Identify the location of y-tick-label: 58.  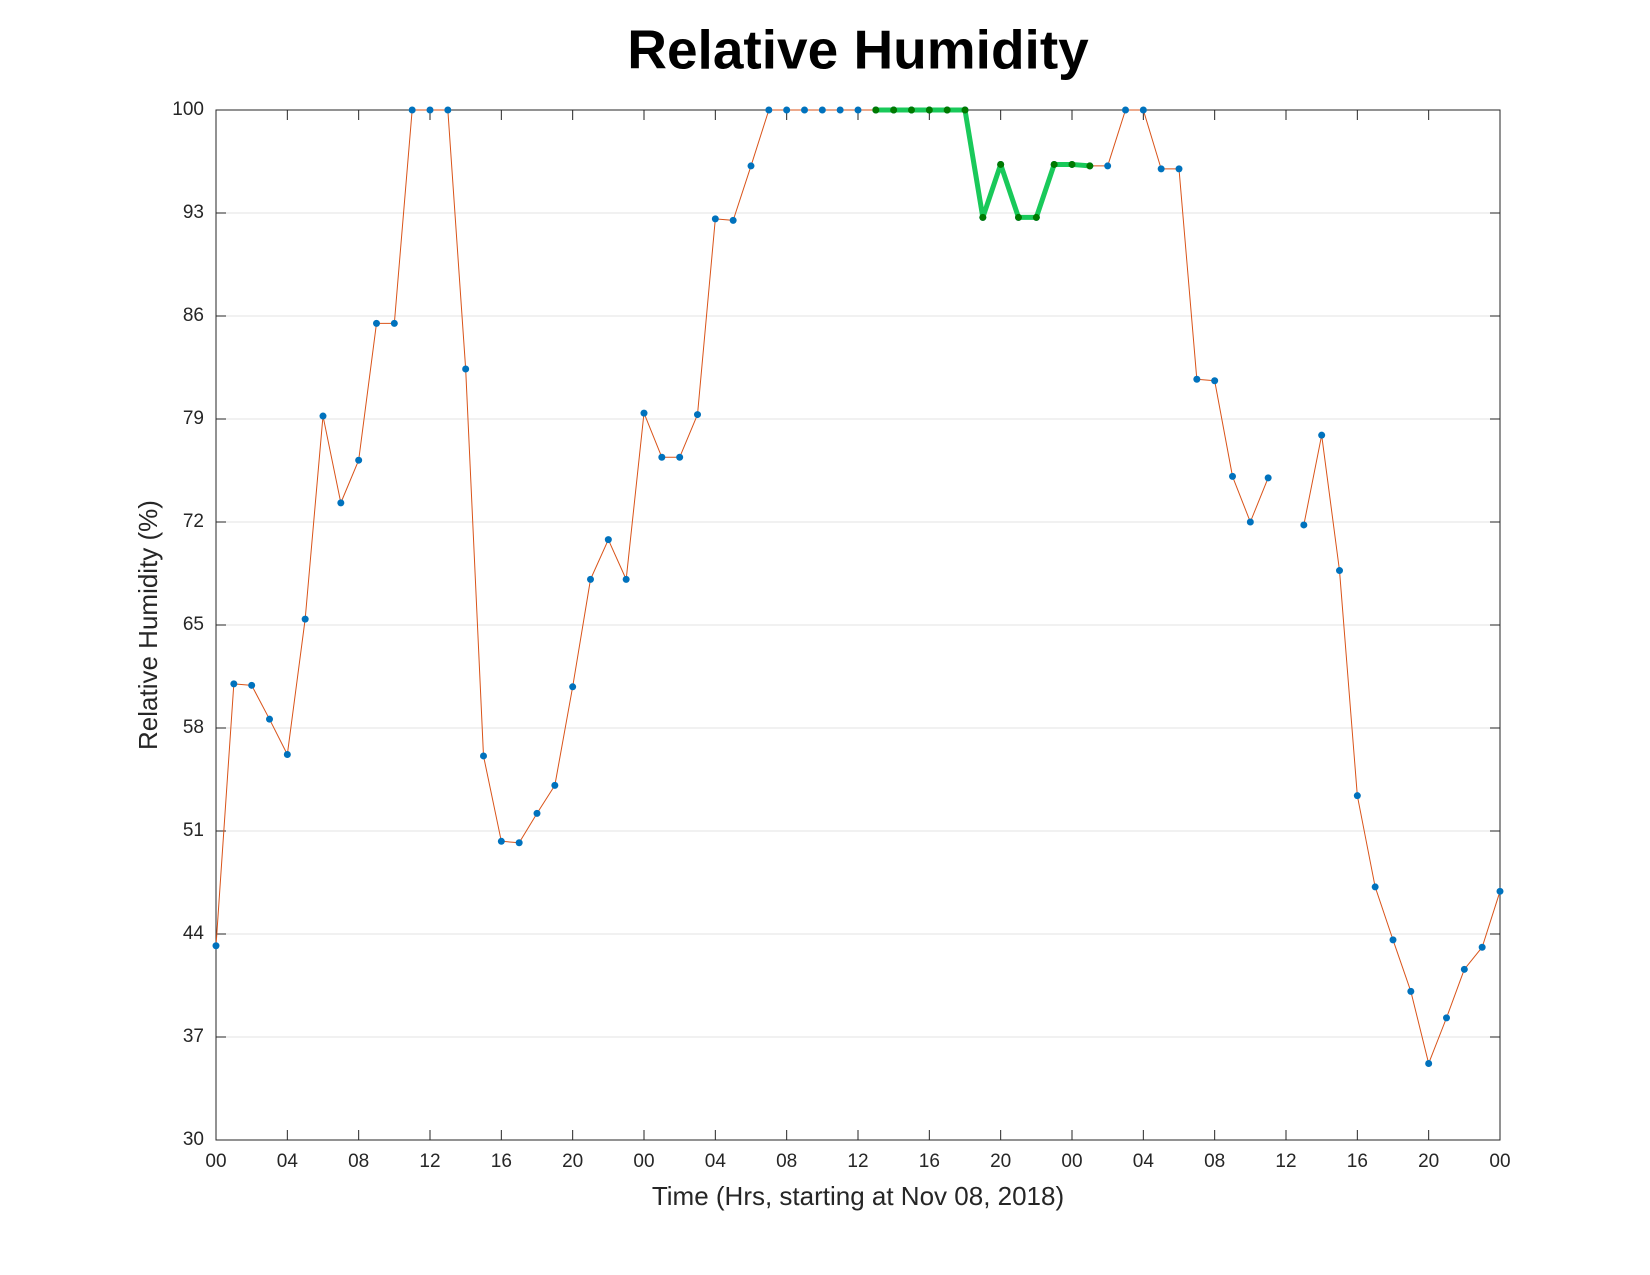
(193, 727).